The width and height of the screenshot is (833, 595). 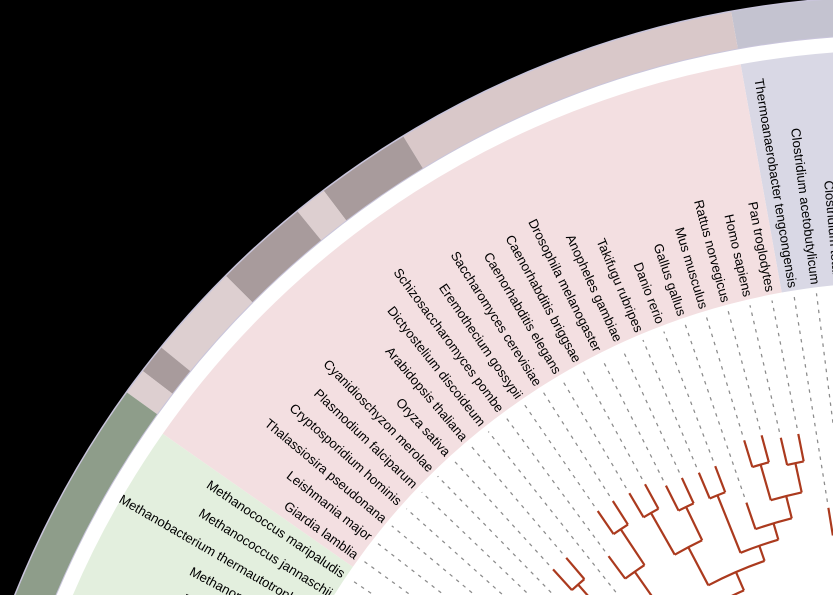 I want to click on species-label: Clostridium tetani, so click(x=827, y=231).